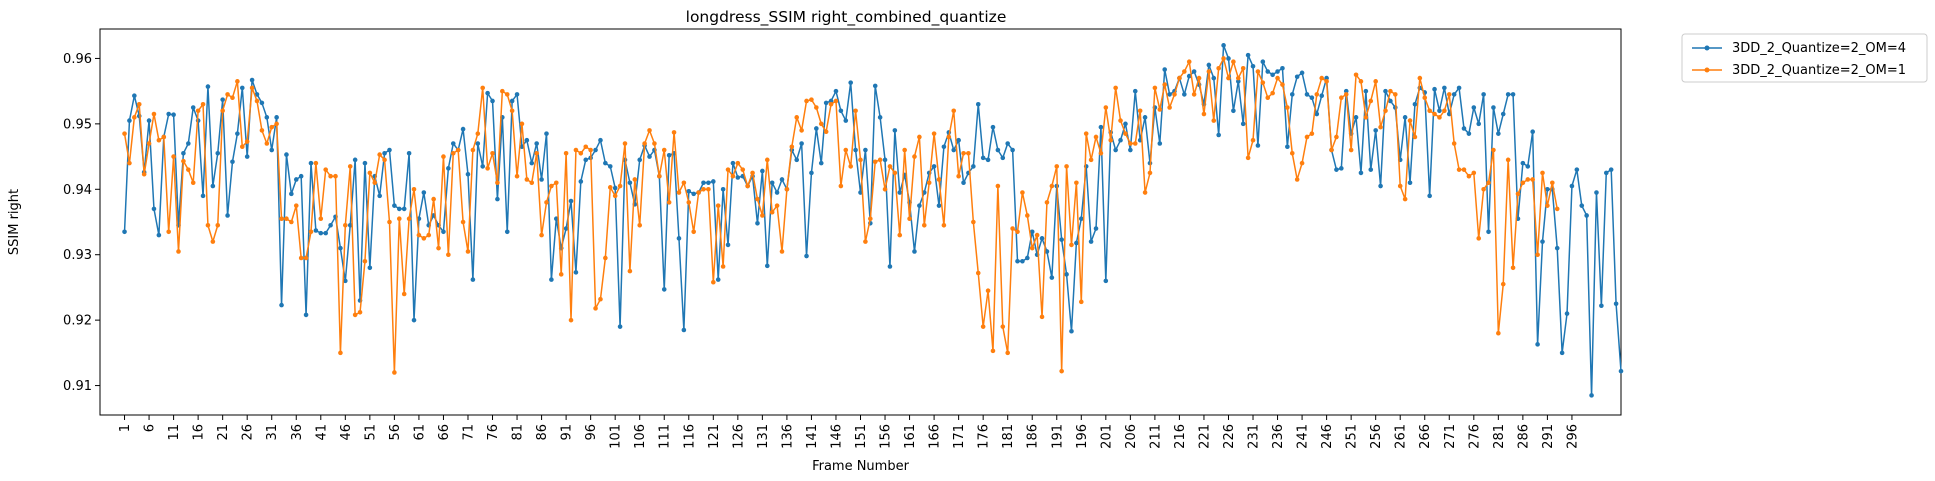  What do you see at coordinates (1401, 436) in the screenshot?
I see `x-tick-label: 261` at bounding box center [1401, 436].